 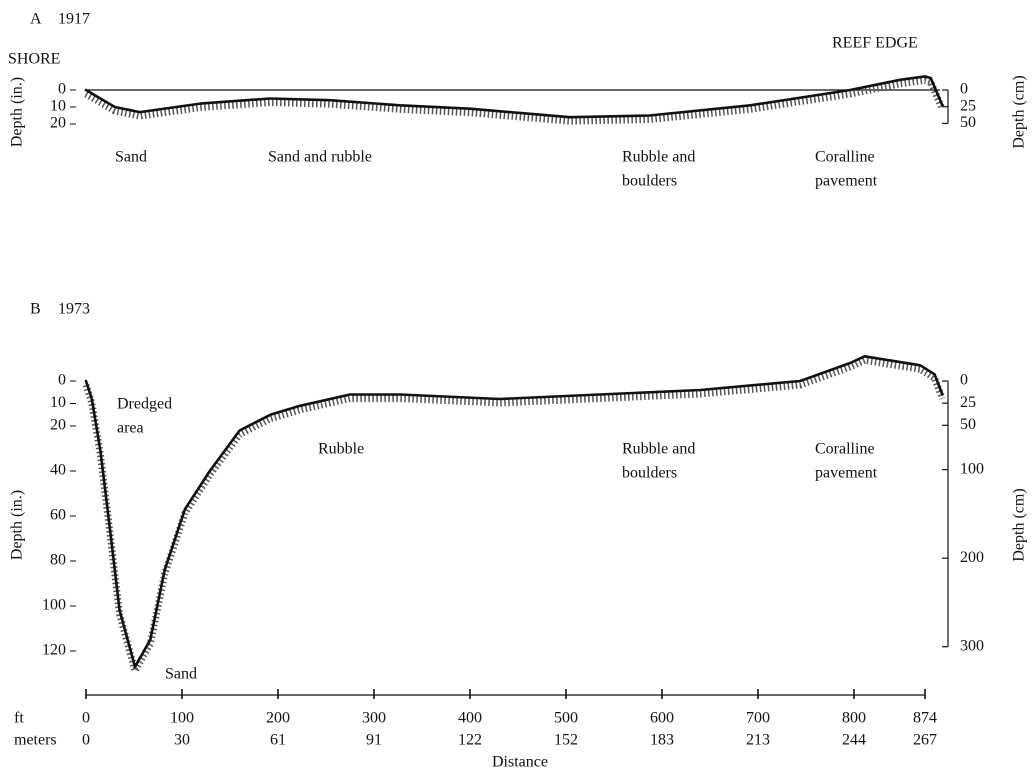 I want to click on panel-letter: A, so click(x=36, y=19).